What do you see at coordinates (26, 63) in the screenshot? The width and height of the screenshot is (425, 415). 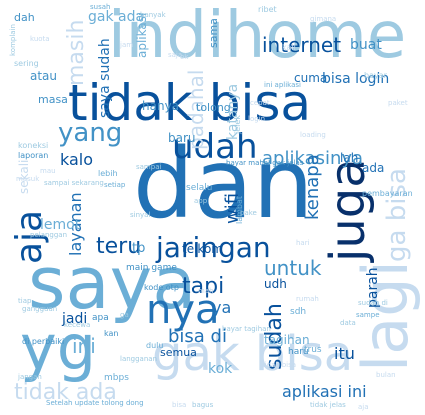 I see `word-sering: sering` at bounding box center [26, 63].